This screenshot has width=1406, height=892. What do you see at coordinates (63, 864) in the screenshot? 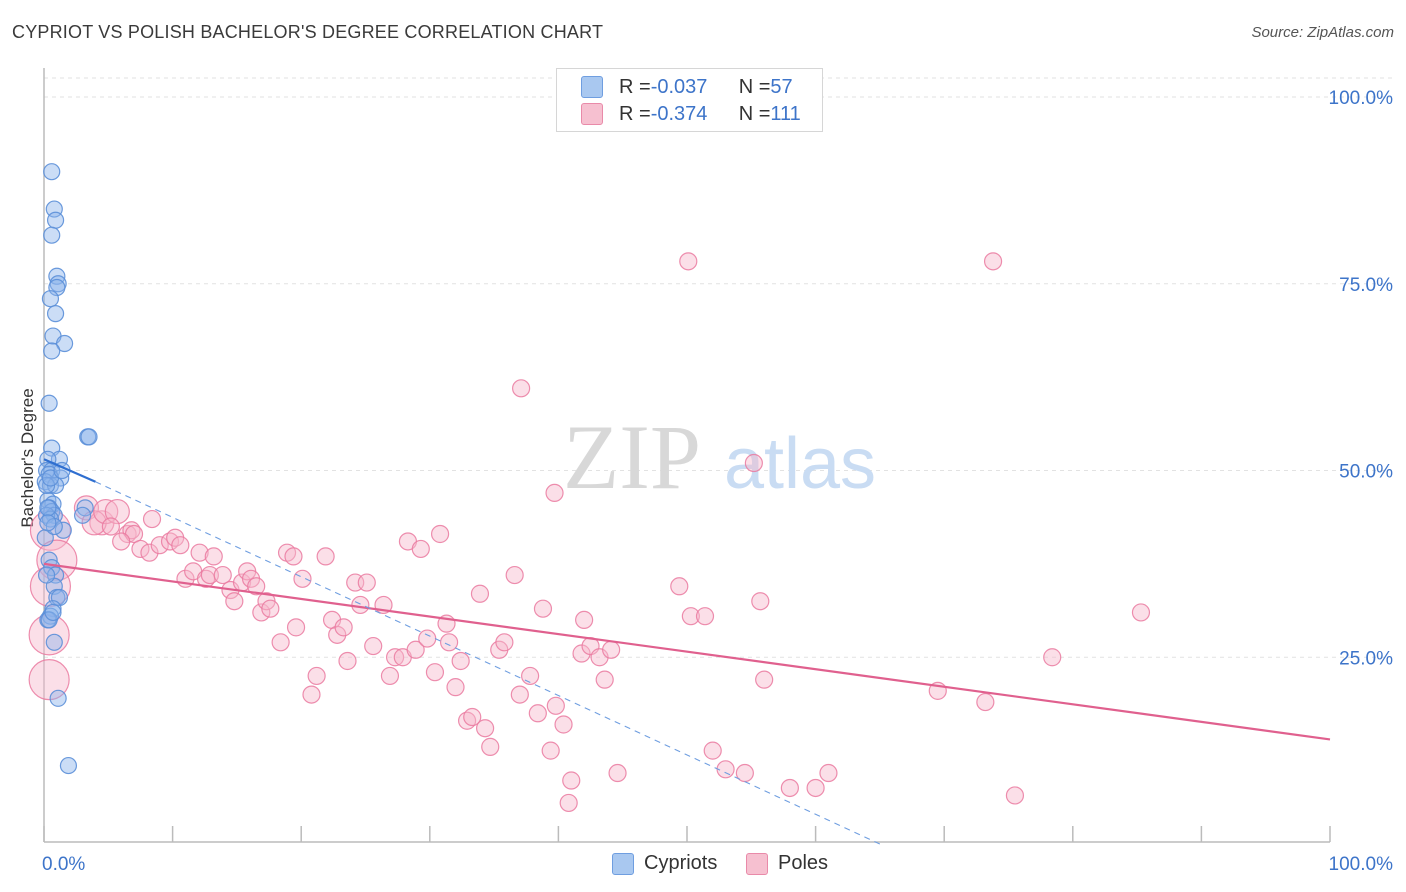
I see `x-tick-label: 0.0%` at bounding box center [63, 864].